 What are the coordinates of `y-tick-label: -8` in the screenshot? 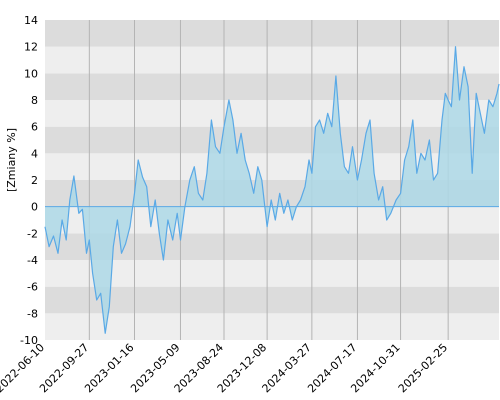 It's located at (32, 313).